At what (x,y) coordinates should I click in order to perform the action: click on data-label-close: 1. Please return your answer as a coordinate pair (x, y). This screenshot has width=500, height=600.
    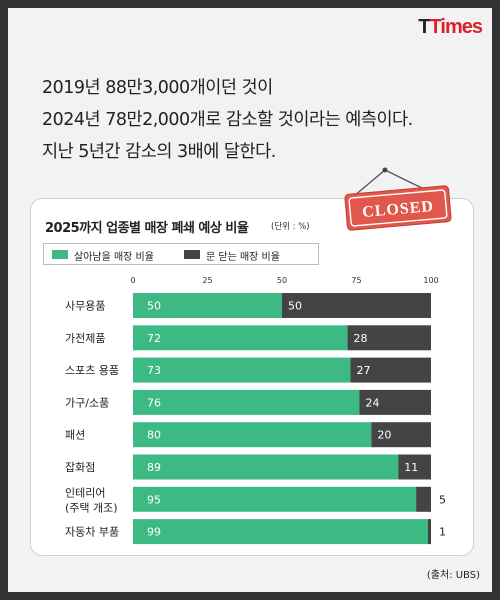
    Looking at the image, I should click on (442, 532).